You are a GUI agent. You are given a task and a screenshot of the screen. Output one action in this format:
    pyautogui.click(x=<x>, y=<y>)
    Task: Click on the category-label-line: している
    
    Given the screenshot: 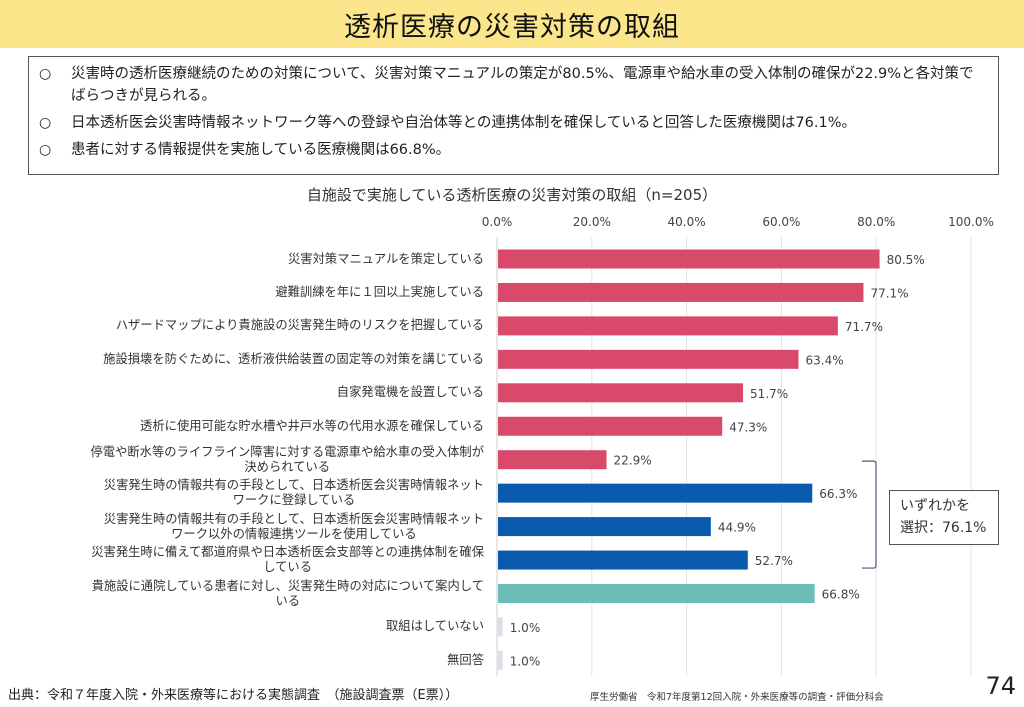 What is the action you would take?
    pyautogui.click(x=288, y=567)
    